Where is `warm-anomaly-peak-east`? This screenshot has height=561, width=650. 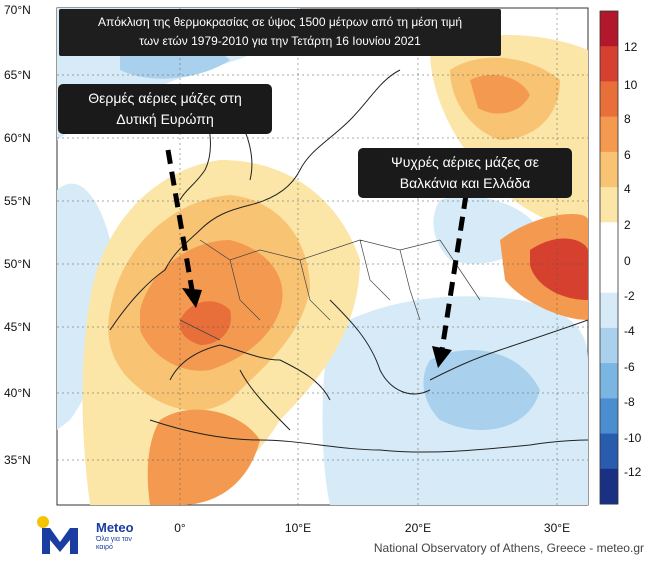
warm-anomaly-peak-east is located at coordinates (559, 269).